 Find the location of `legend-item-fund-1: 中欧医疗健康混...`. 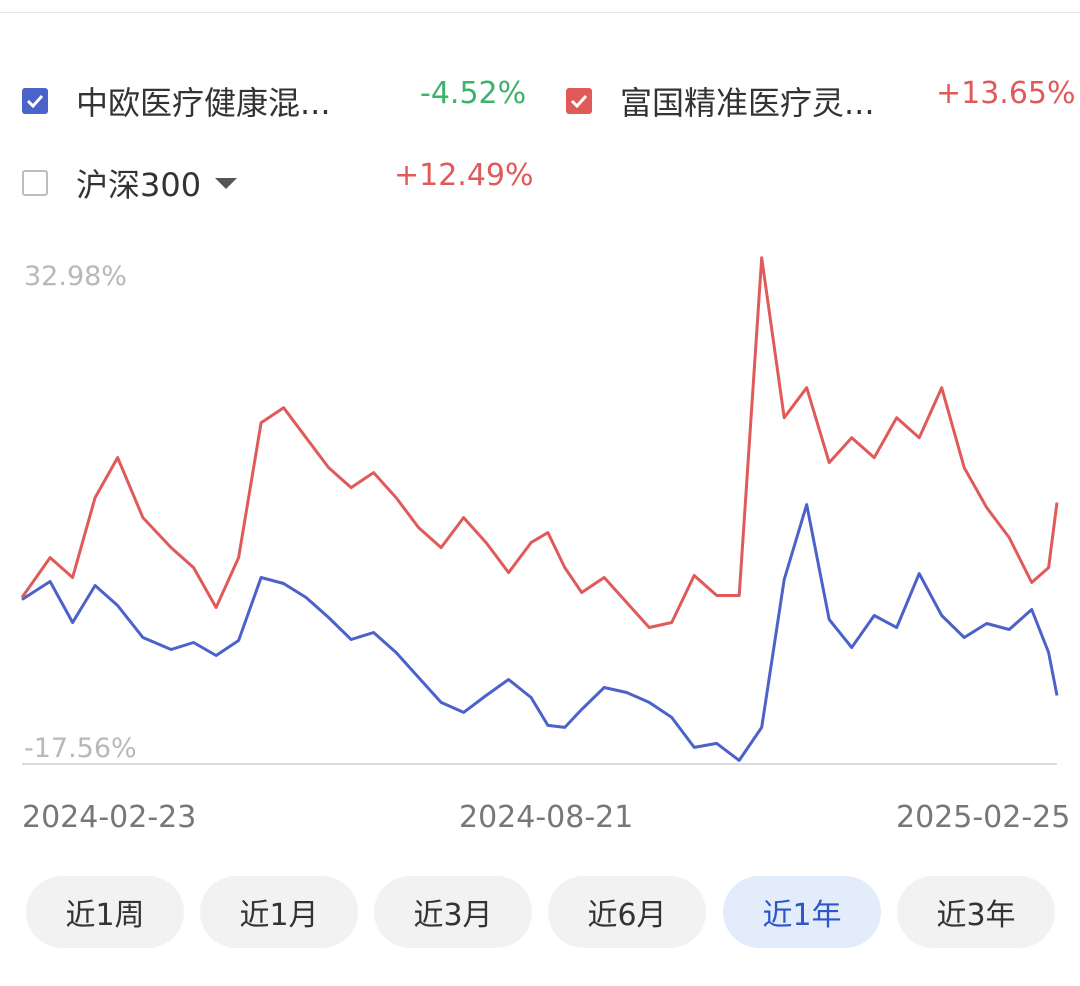

legend-item-fund-1: 中欧医疗健康混... is located at coordinates (176, 101).